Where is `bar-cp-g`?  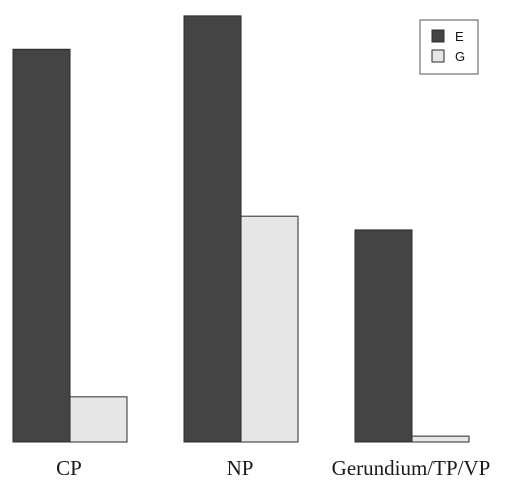
bar-cp-g is located at coordinates (98, 419).